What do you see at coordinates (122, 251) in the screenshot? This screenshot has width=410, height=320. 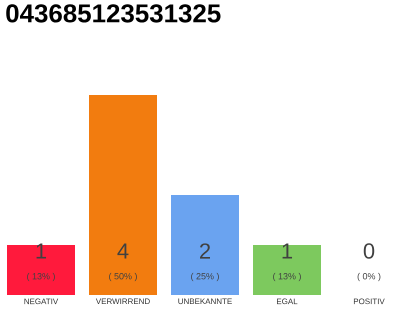 I see `data-label: 4` at bounding box center [122, 251].